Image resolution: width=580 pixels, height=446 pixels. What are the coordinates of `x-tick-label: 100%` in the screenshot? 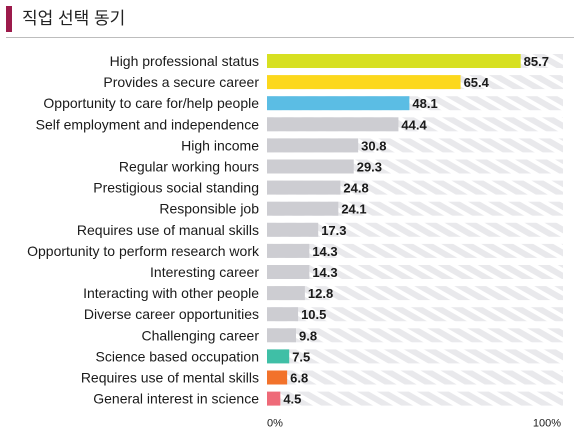 It's located at (547, 424).